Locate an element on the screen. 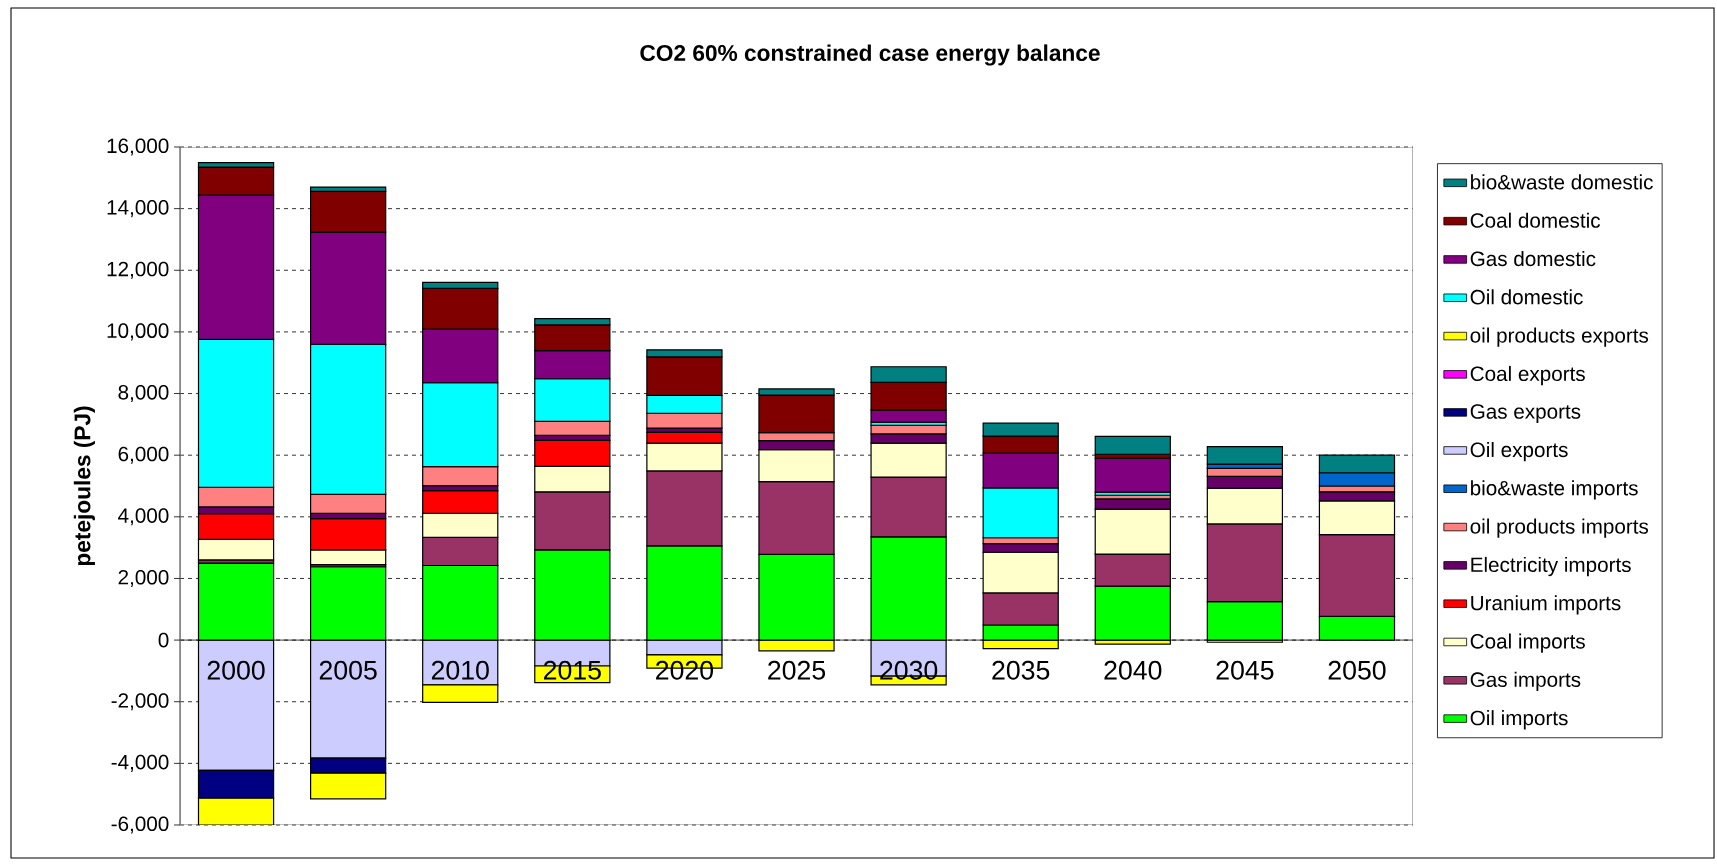 Image resolution: width=1717 pixels, height=865 pixels. y-tick-label: 10,000 is located at coordinates (138, 332).